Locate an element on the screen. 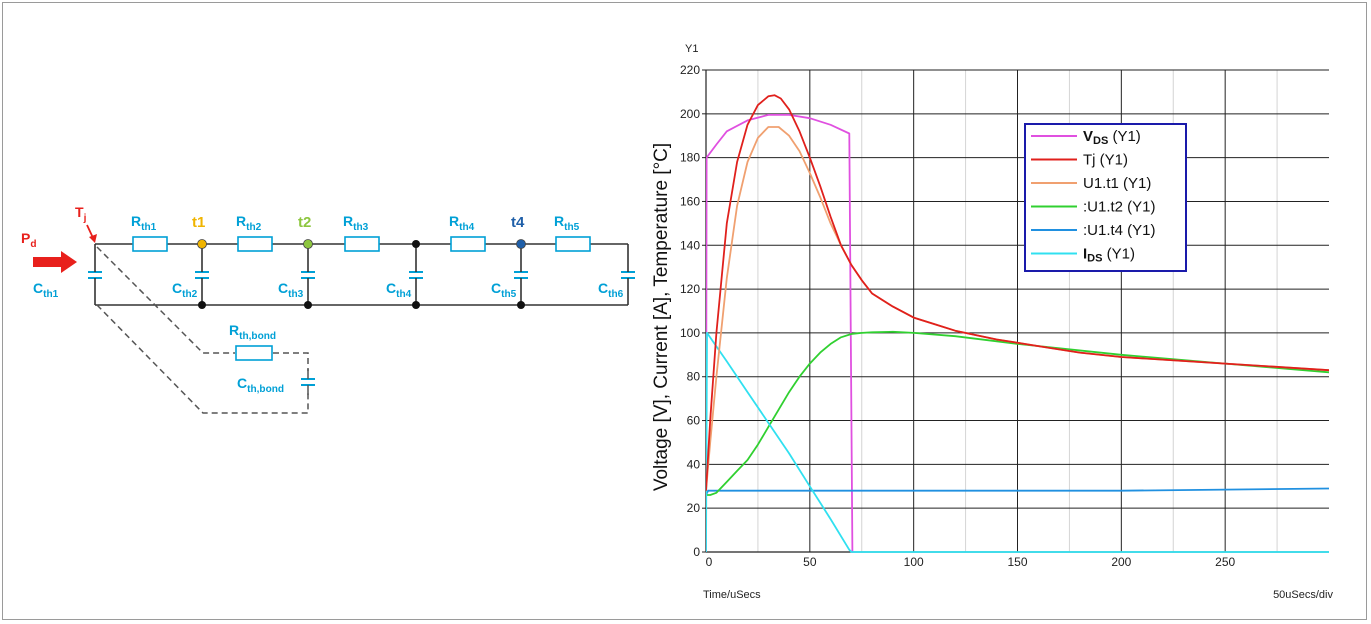  y-tick-label: 180 is located at coordinates (690, 158).